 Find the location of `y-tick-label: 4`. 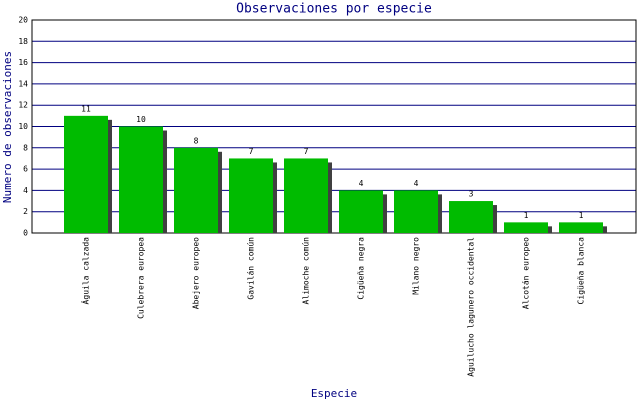

y-tick-label: 4 is located at coordinates (25, 190).